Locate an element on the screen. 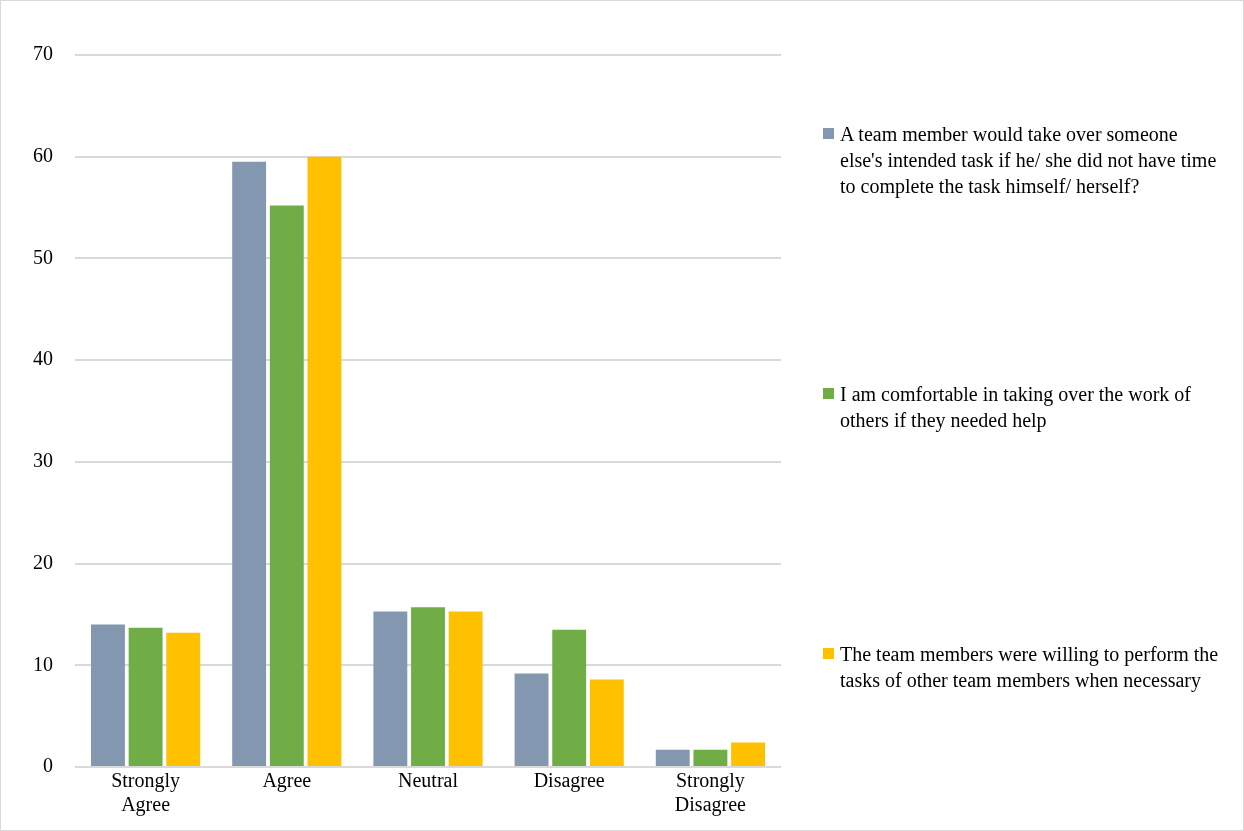 The width and height of the screenshot is (1244, 831). legend-label: The team members were willing to perform the tasks of other team members when necessary is located at coordinates (1030, 667).